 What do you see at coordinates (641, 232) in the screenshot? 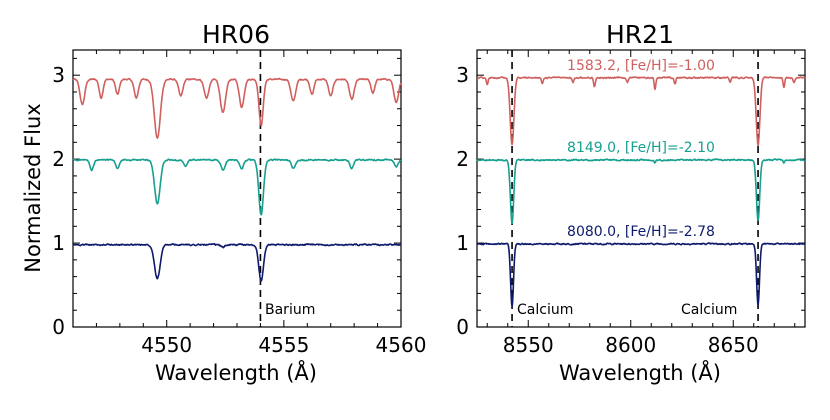
I see `series-label-8080: 8080.0, [Fe/H]=-2.78` at bounding box center [641, 232].